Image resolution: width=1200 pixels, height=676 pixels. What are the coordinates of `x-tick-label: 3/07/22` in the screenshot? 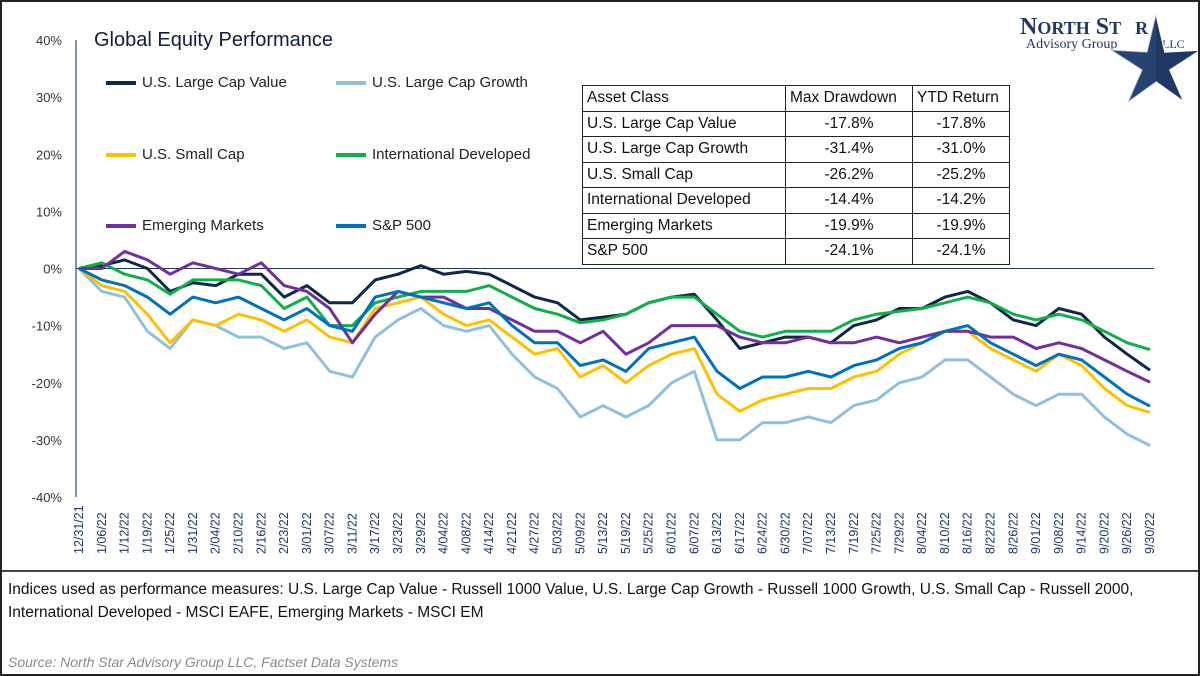 It's located at (330, 533).